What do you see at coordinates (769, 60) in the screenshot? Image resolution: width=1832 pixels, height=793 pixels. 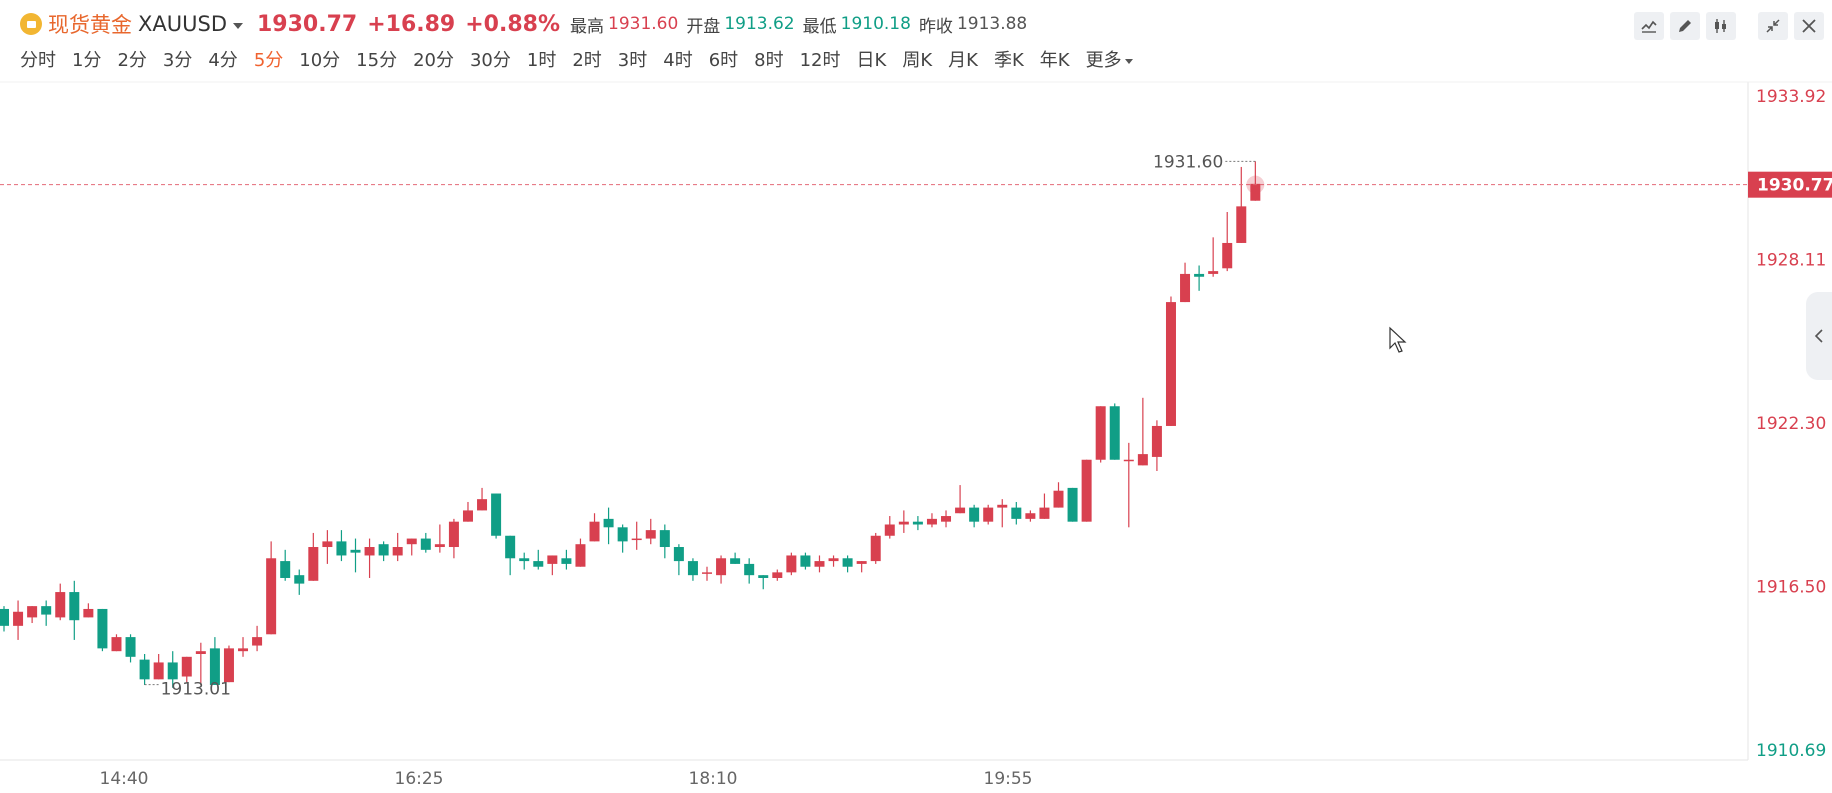 I see `period-15: 8时` at bounding box center [769, 60].